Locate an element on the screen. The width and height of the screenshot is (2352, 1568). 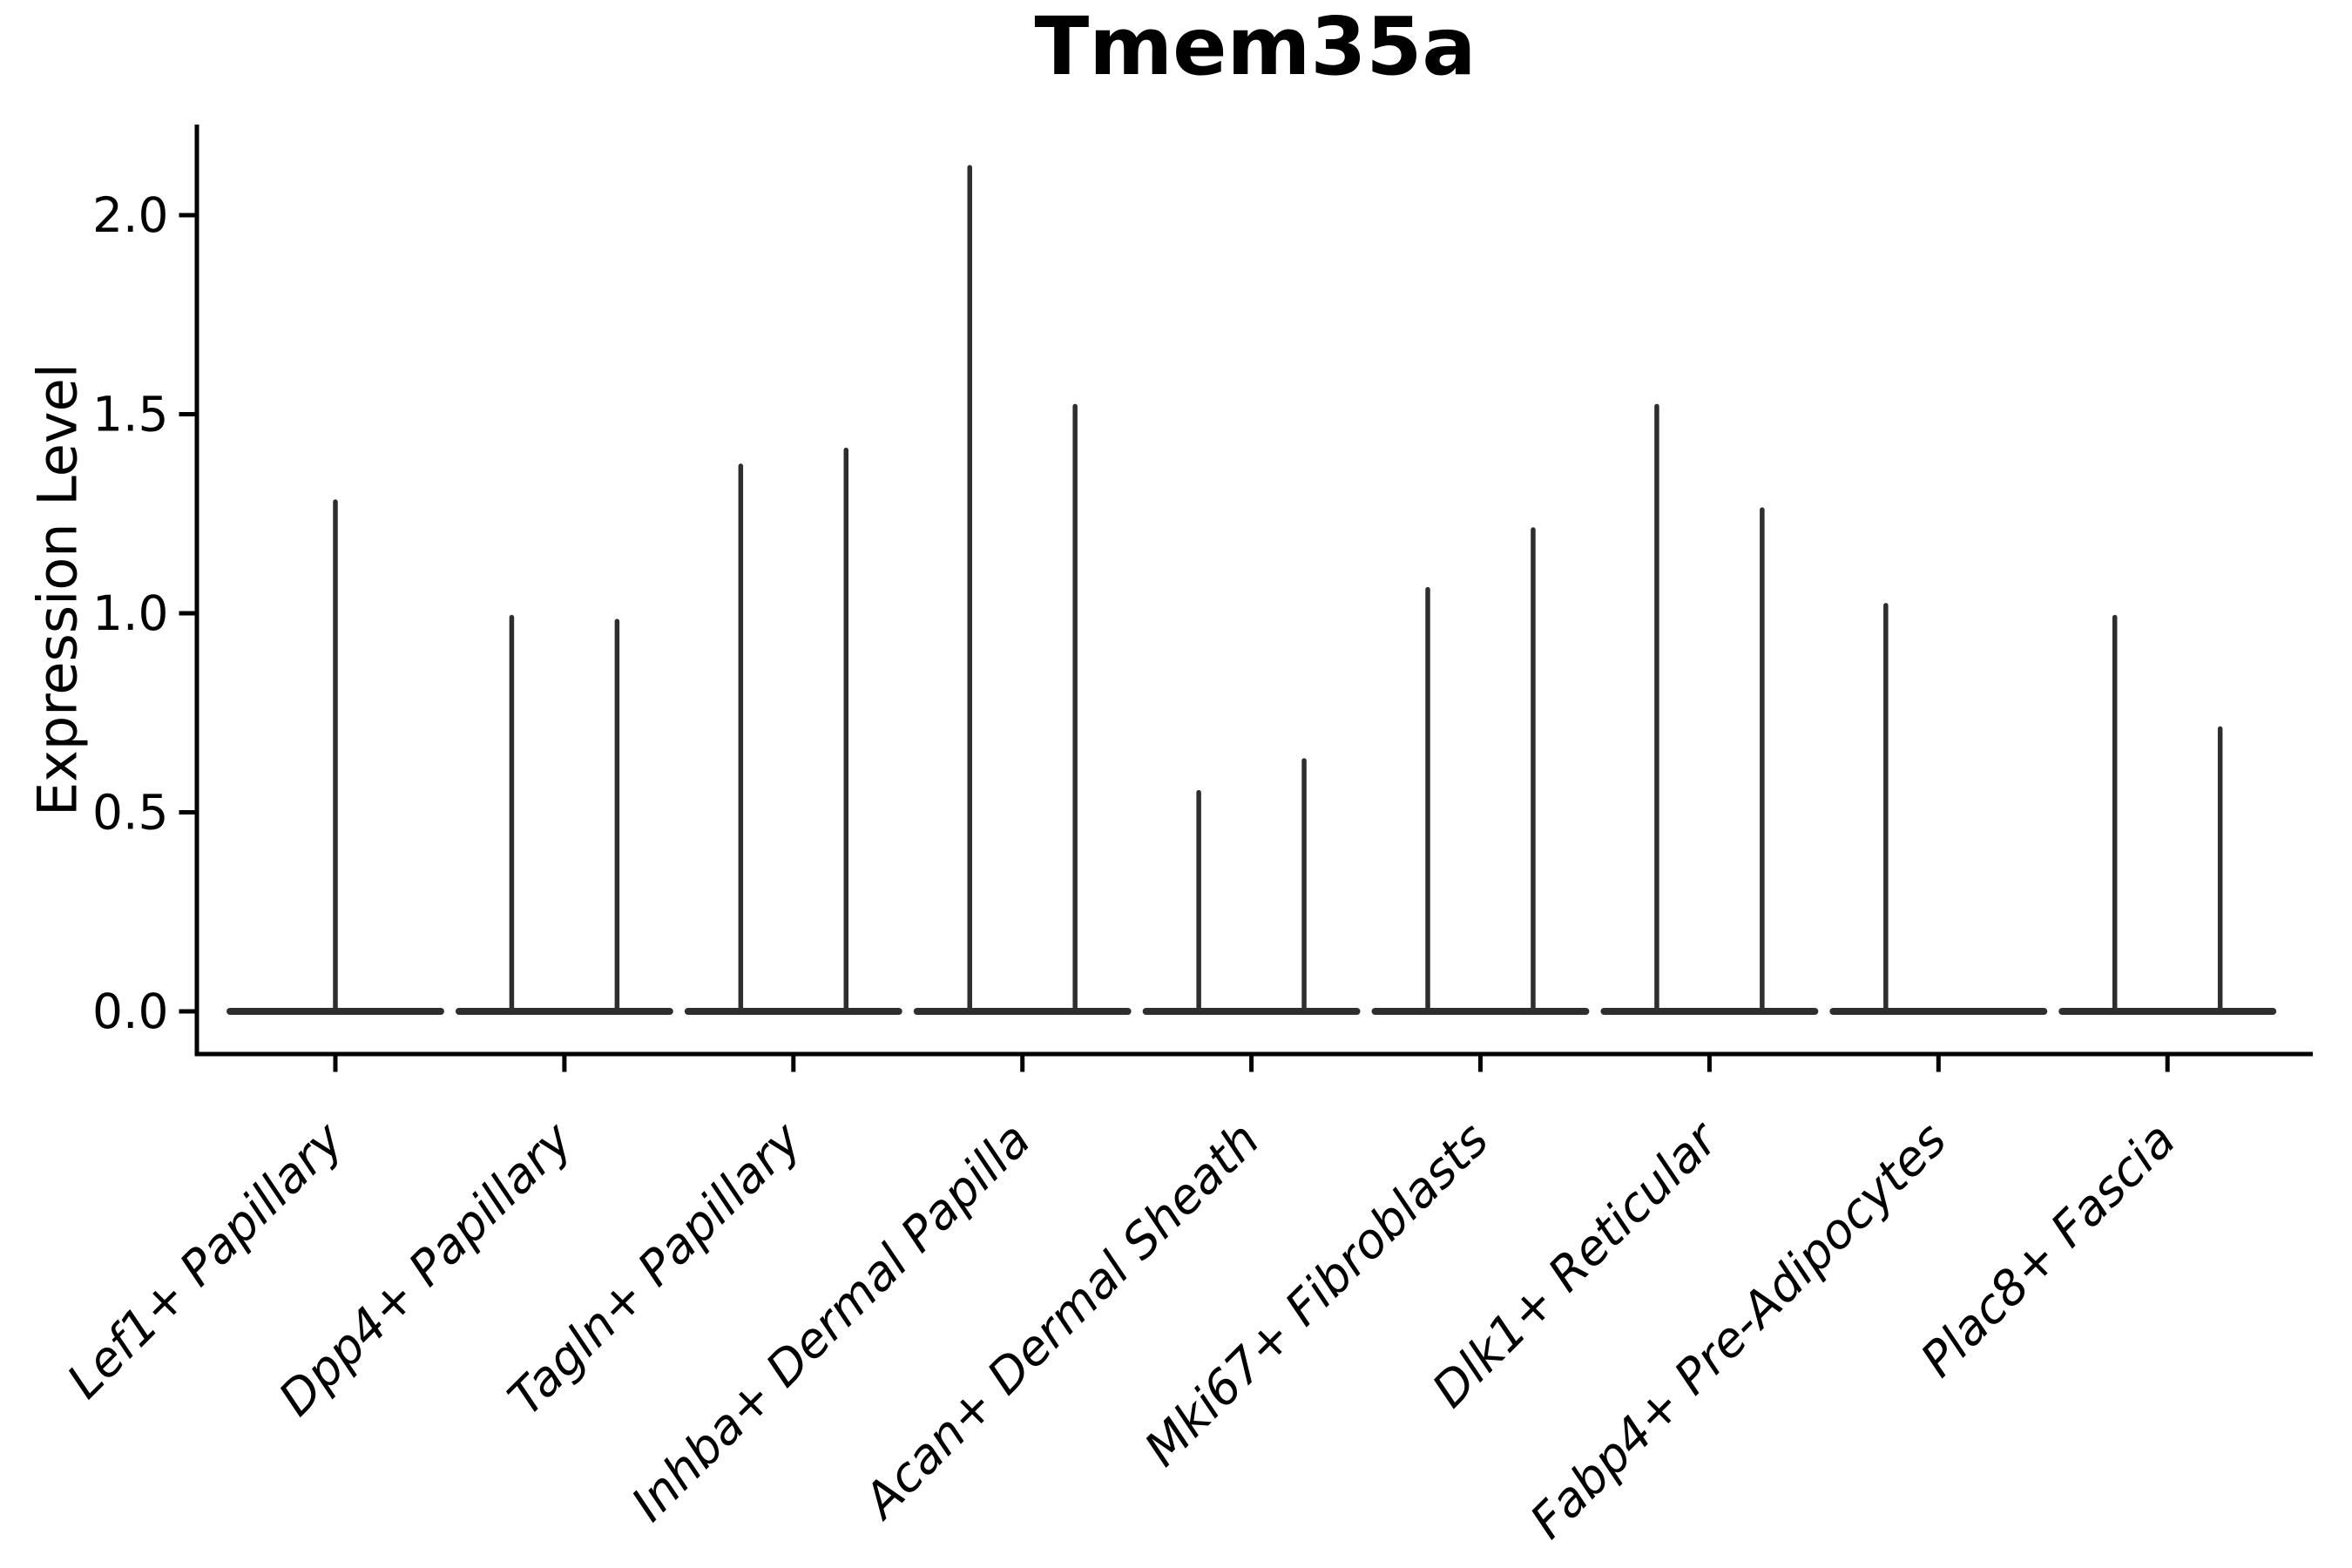
y-tick-label: 0.5 is located at coordinates (130, 813).